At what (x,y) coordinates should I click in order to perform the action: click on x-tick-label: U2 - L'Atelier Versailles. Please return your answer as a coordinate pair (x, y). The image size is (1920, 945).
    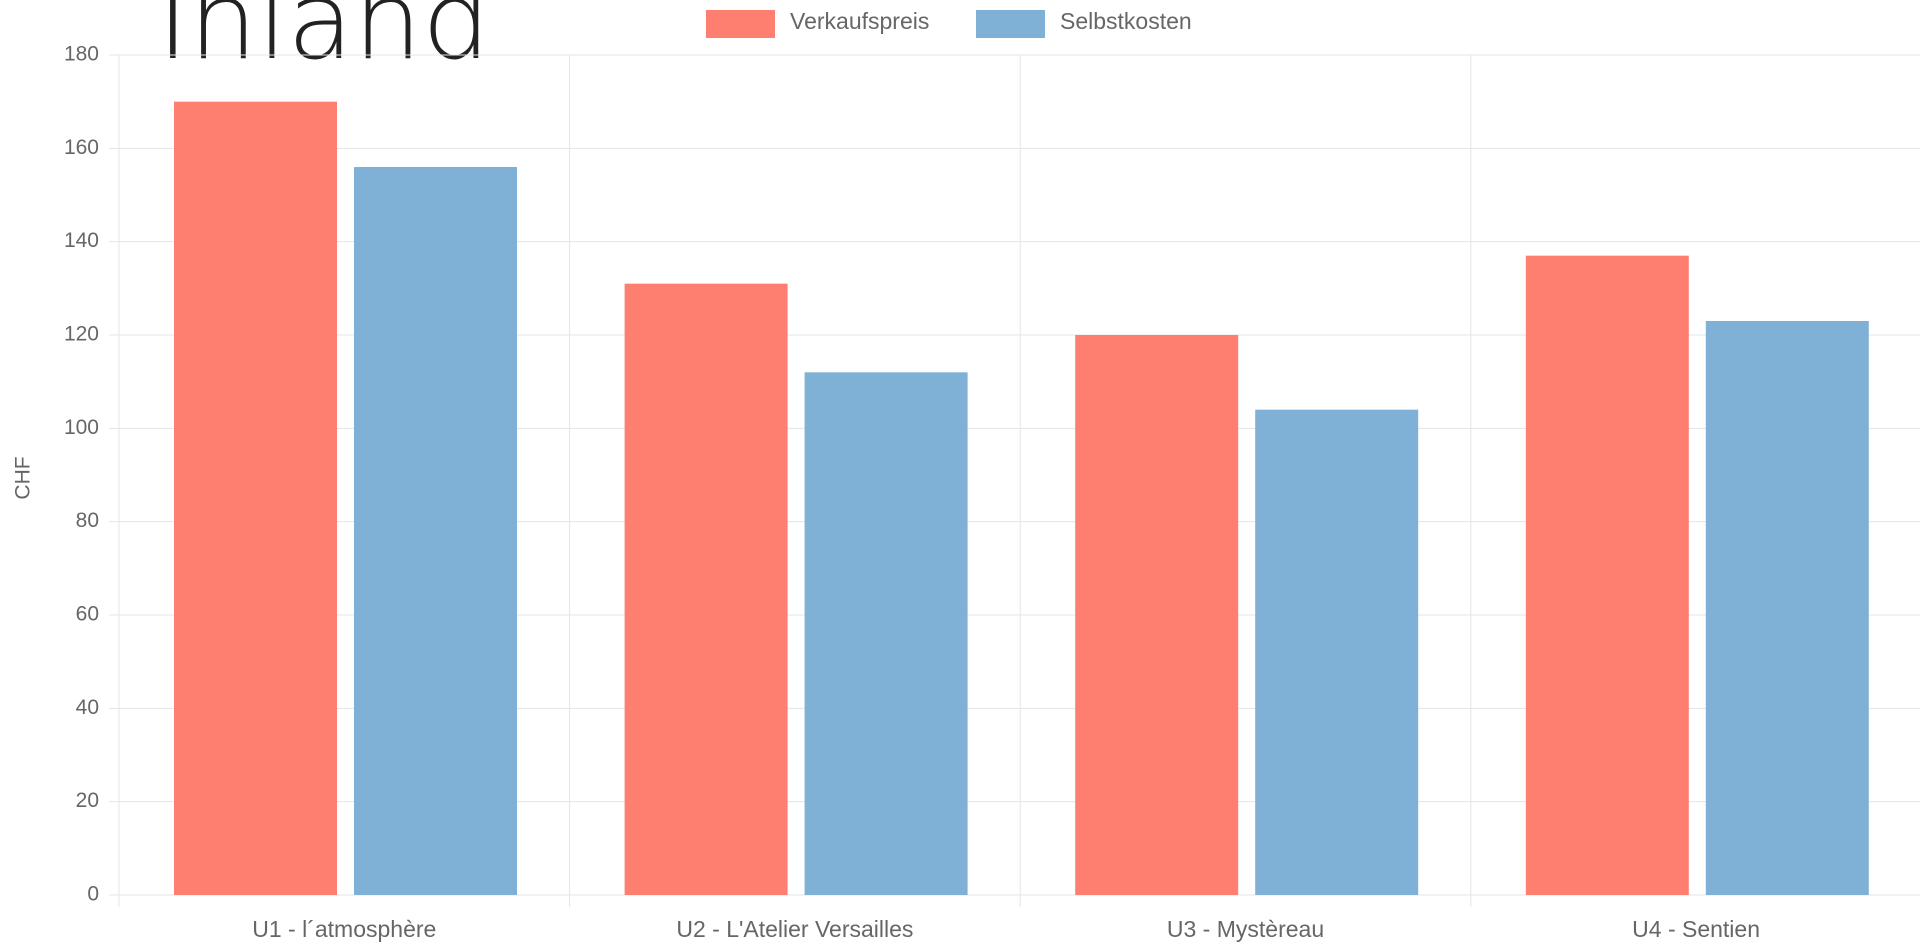
    Looking at the image, I should click on (794, 929).